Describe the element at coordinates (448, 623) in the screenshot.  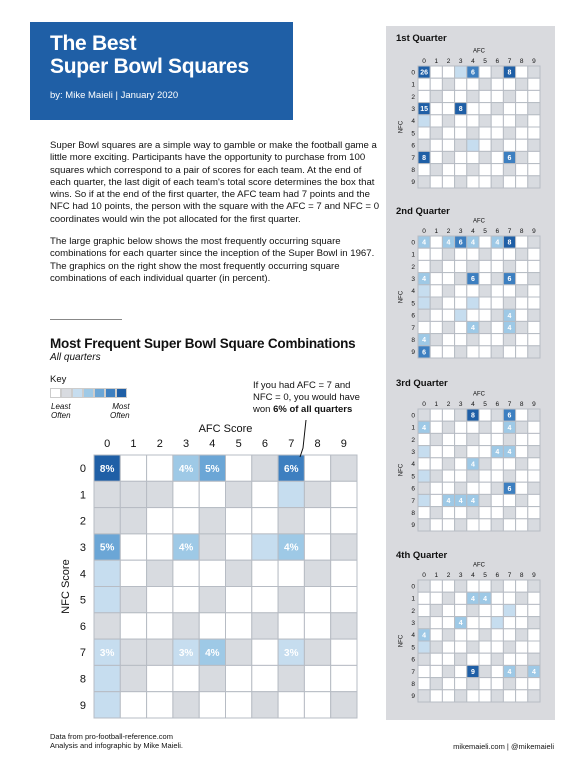
I see `cell-afc2-nfc3` at that location.